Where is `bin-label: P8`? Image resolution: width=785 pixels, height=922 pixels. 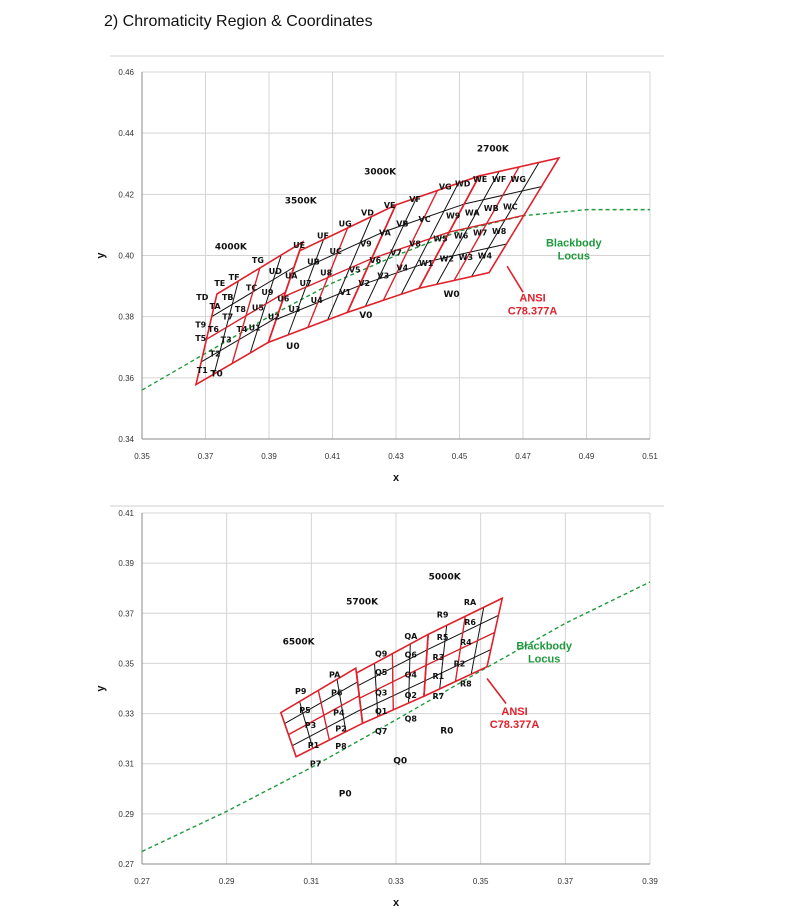 bin-label: P8 is located at coordinates (341, 746).